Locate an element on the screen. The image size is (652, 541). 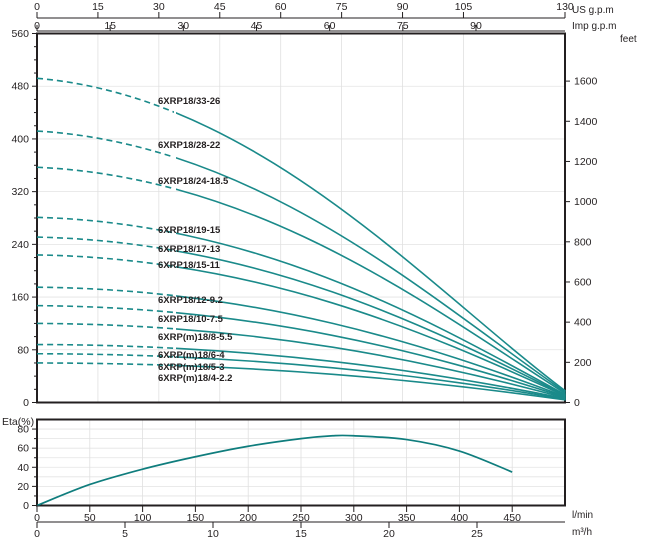
bottom-axis-m3h: 0 5 10 15 20 25 m³/h is located at coordinates (313, 530).